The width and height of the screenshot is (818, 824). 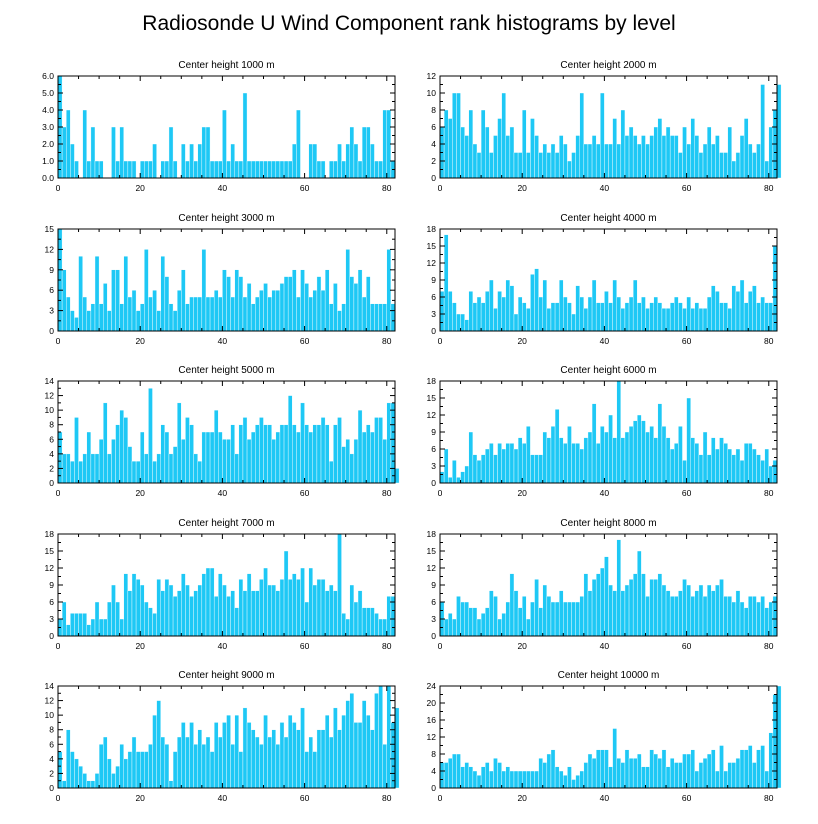 I want to click on panel-title: Center height 5000 m, so click(x=226, y=370).